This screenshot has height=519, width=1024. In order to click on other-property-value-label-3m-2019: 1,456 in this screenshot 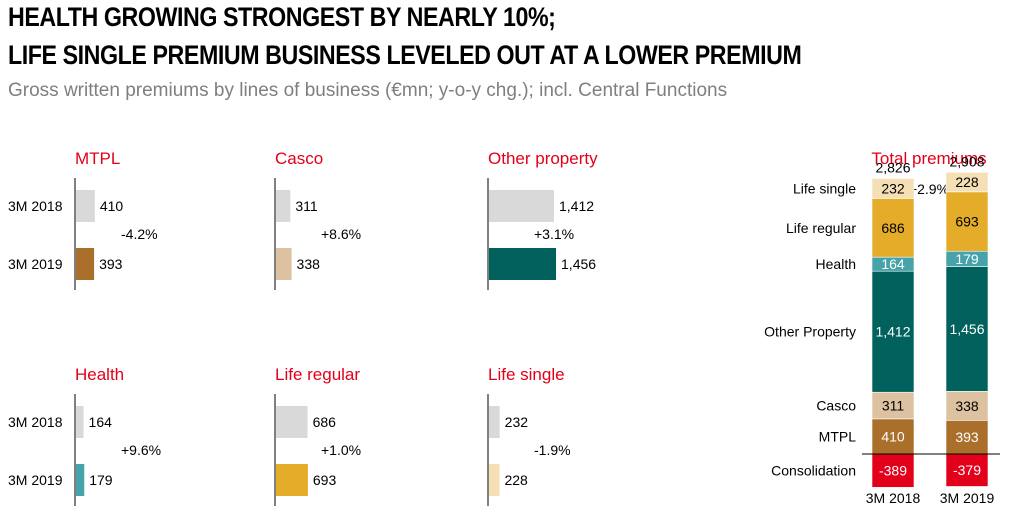, I will do `click(578, 264)`.